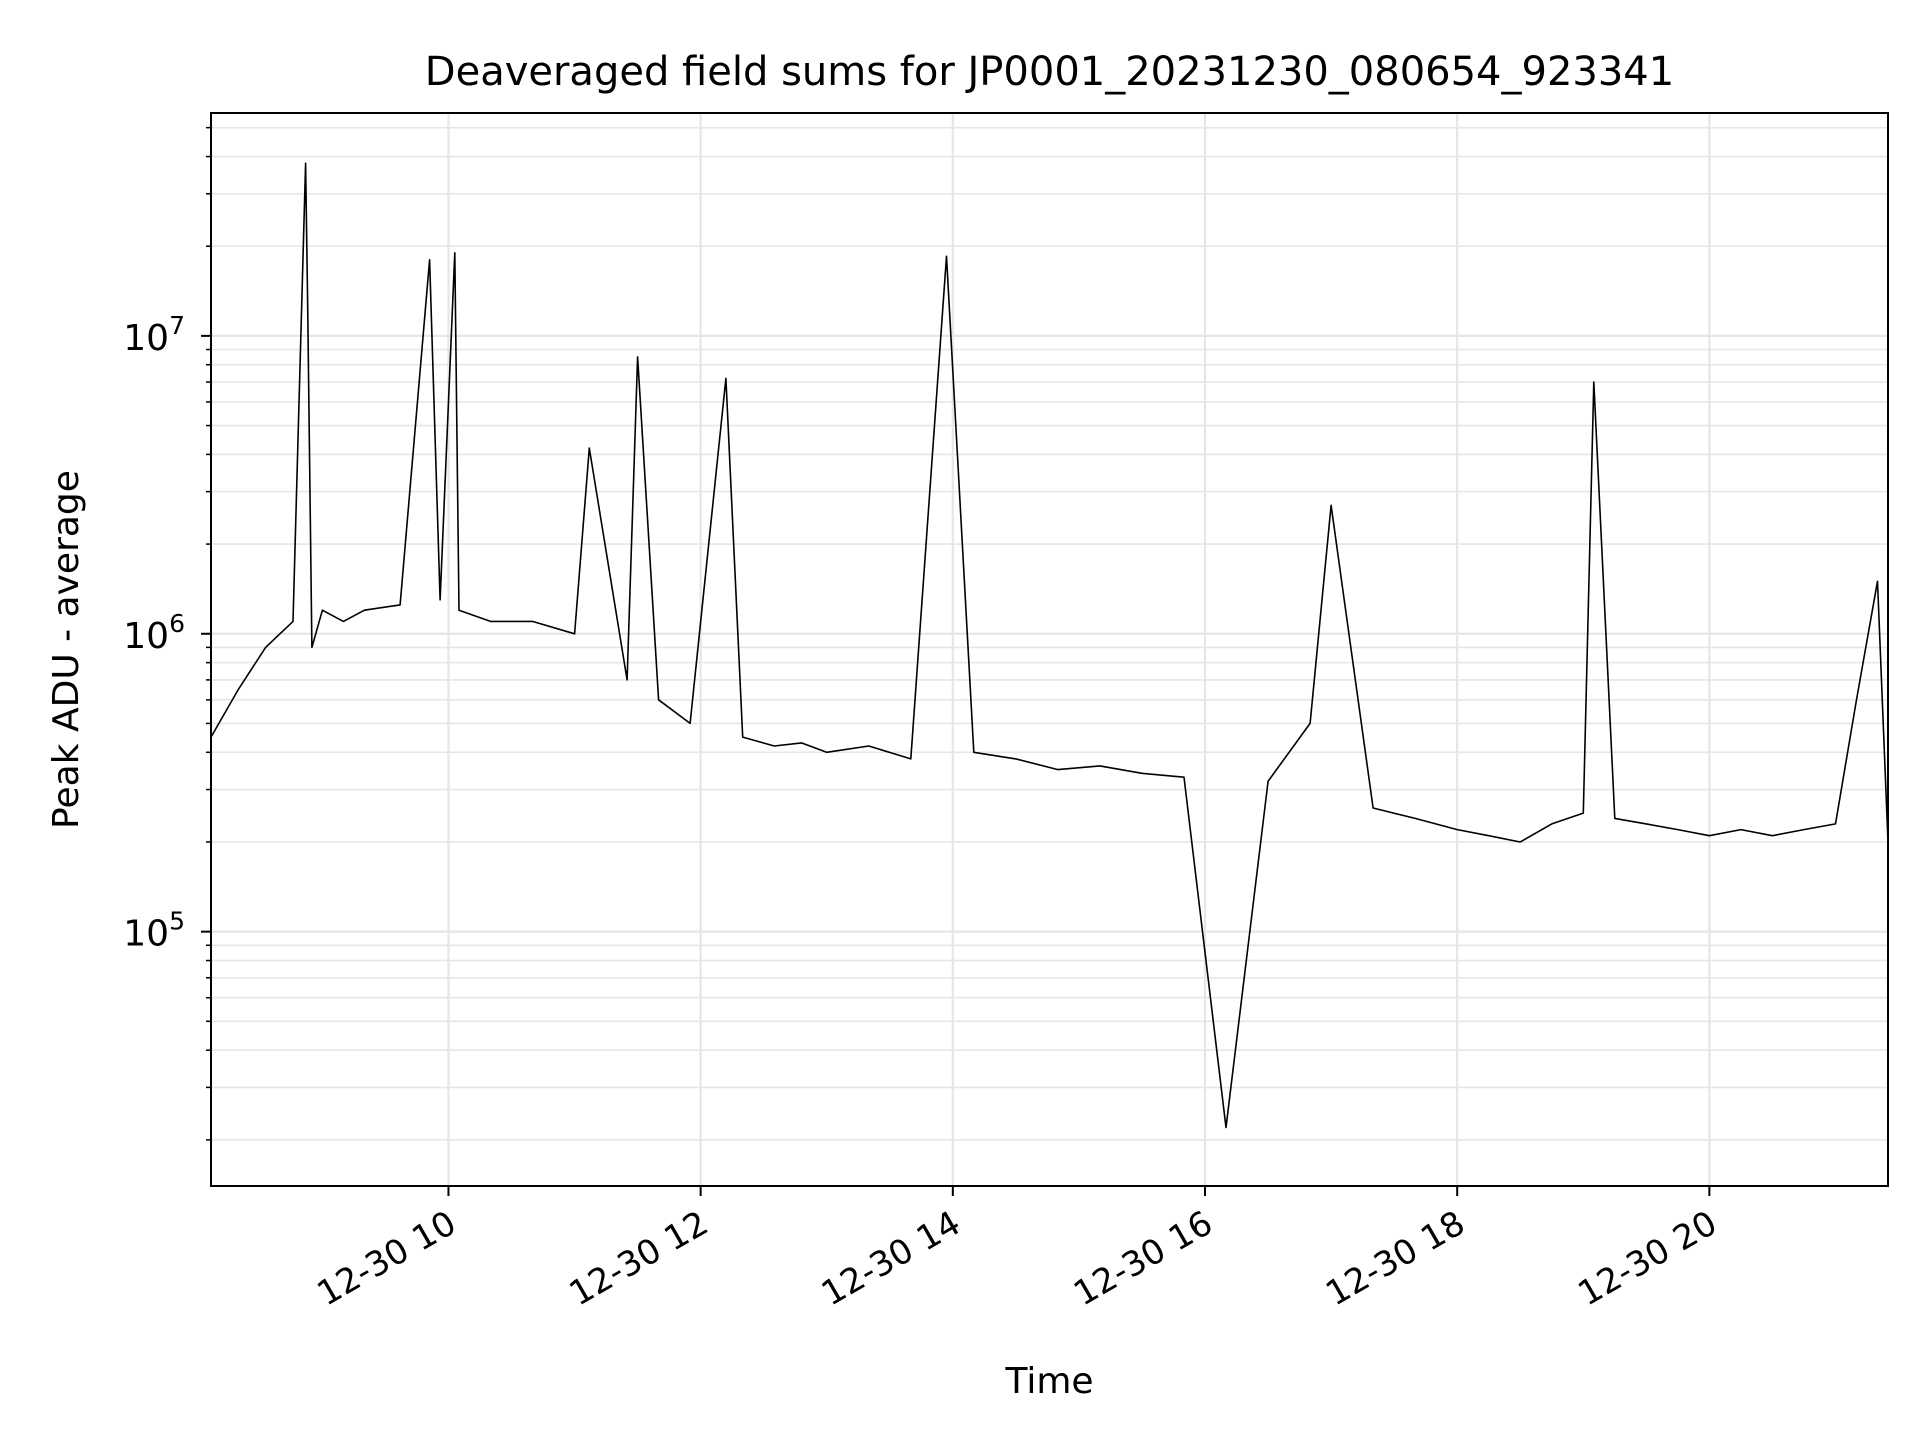 The image size is (1920, 1440). What do you see at coordinates (1048, 1381) in the screenshot?
I see `x-axis-label: Time` at bounding box center [1048, 1381].